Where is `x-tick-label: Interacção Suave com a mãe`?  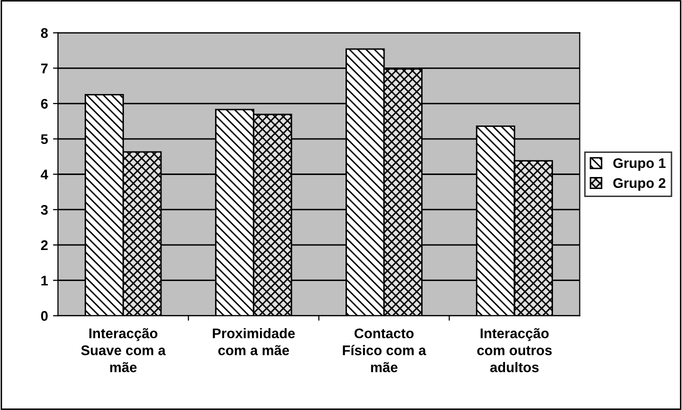
x-tick-label: Interacção Suave com a mãe is located at coordinates (123, 350).